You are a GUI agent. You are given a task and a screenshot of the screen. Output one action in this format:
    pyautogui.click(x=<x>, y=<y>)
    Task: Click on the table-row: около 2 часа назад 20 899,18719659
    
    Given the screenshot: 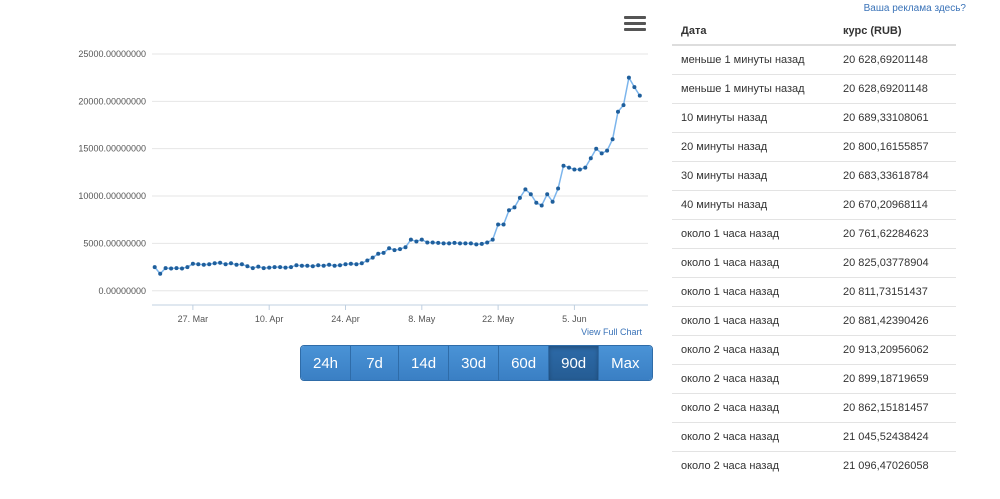 What is the action you would take?
    pyautogui.click(x=814, y=378)
    